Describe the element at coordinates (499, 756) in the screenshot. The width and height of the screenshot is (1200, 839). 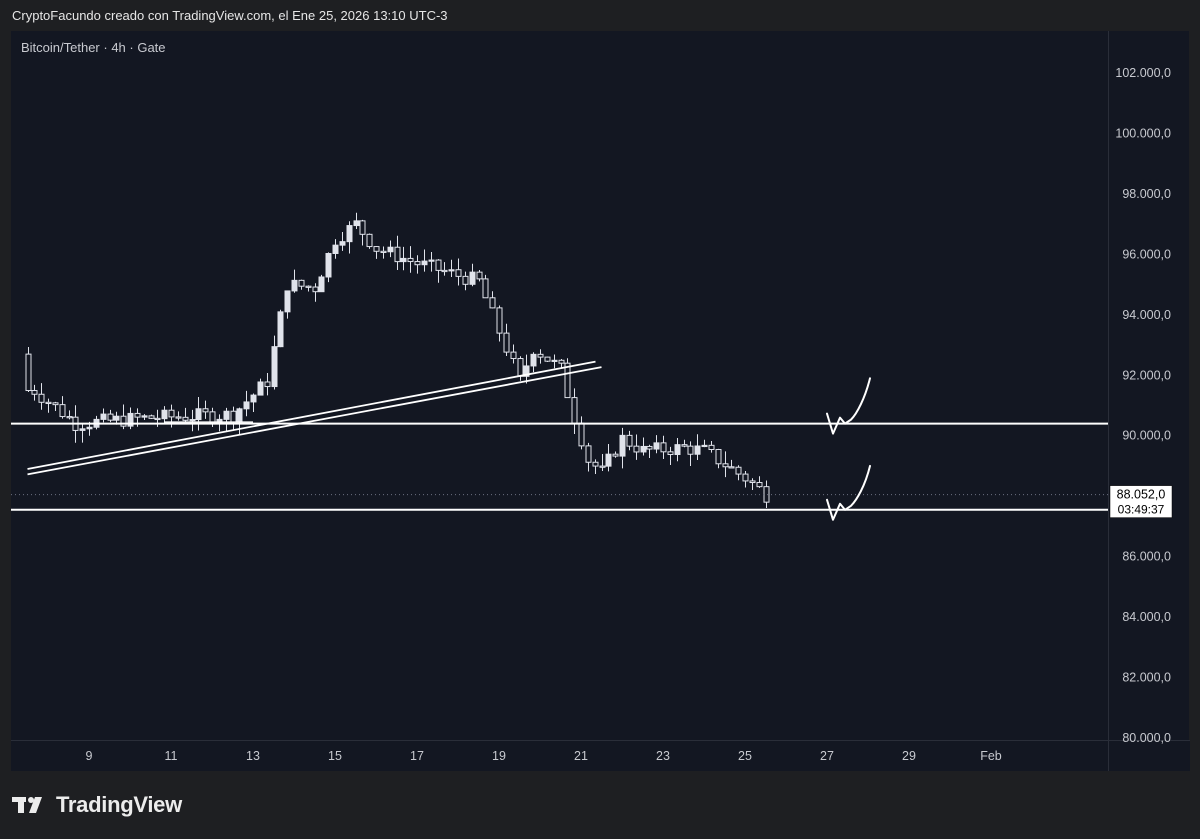
I see `time-tick-label: 19` at that location.